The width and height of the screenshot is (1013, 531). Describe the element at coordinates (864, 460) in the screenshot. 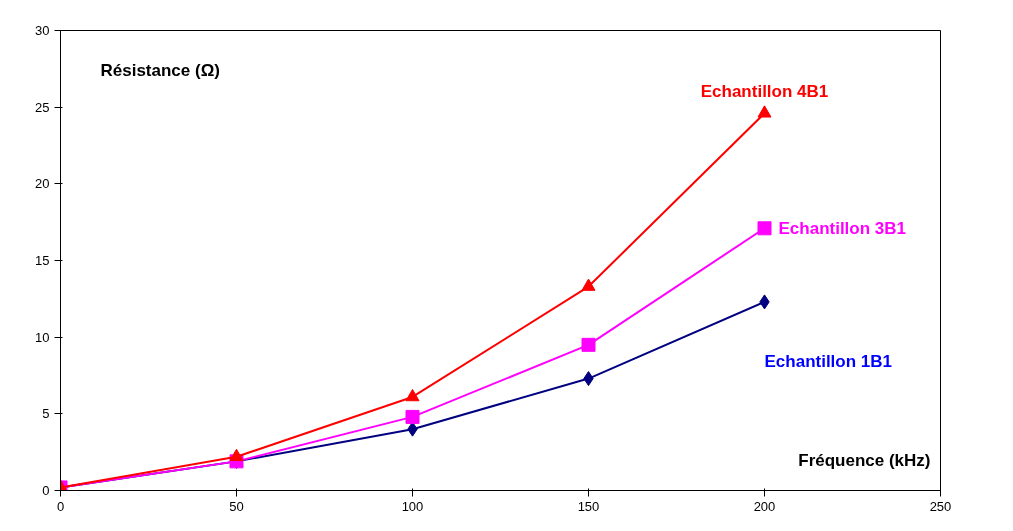

I see `x-axis-title: Fréquence (kHz)` at that location.